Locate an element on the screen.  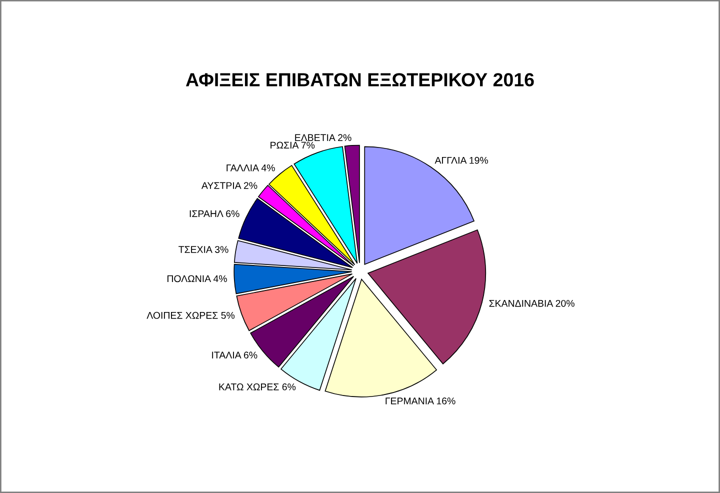
slice-label: ΑΓΓΛΙΑ 19% is located at coordinates (461, 160).